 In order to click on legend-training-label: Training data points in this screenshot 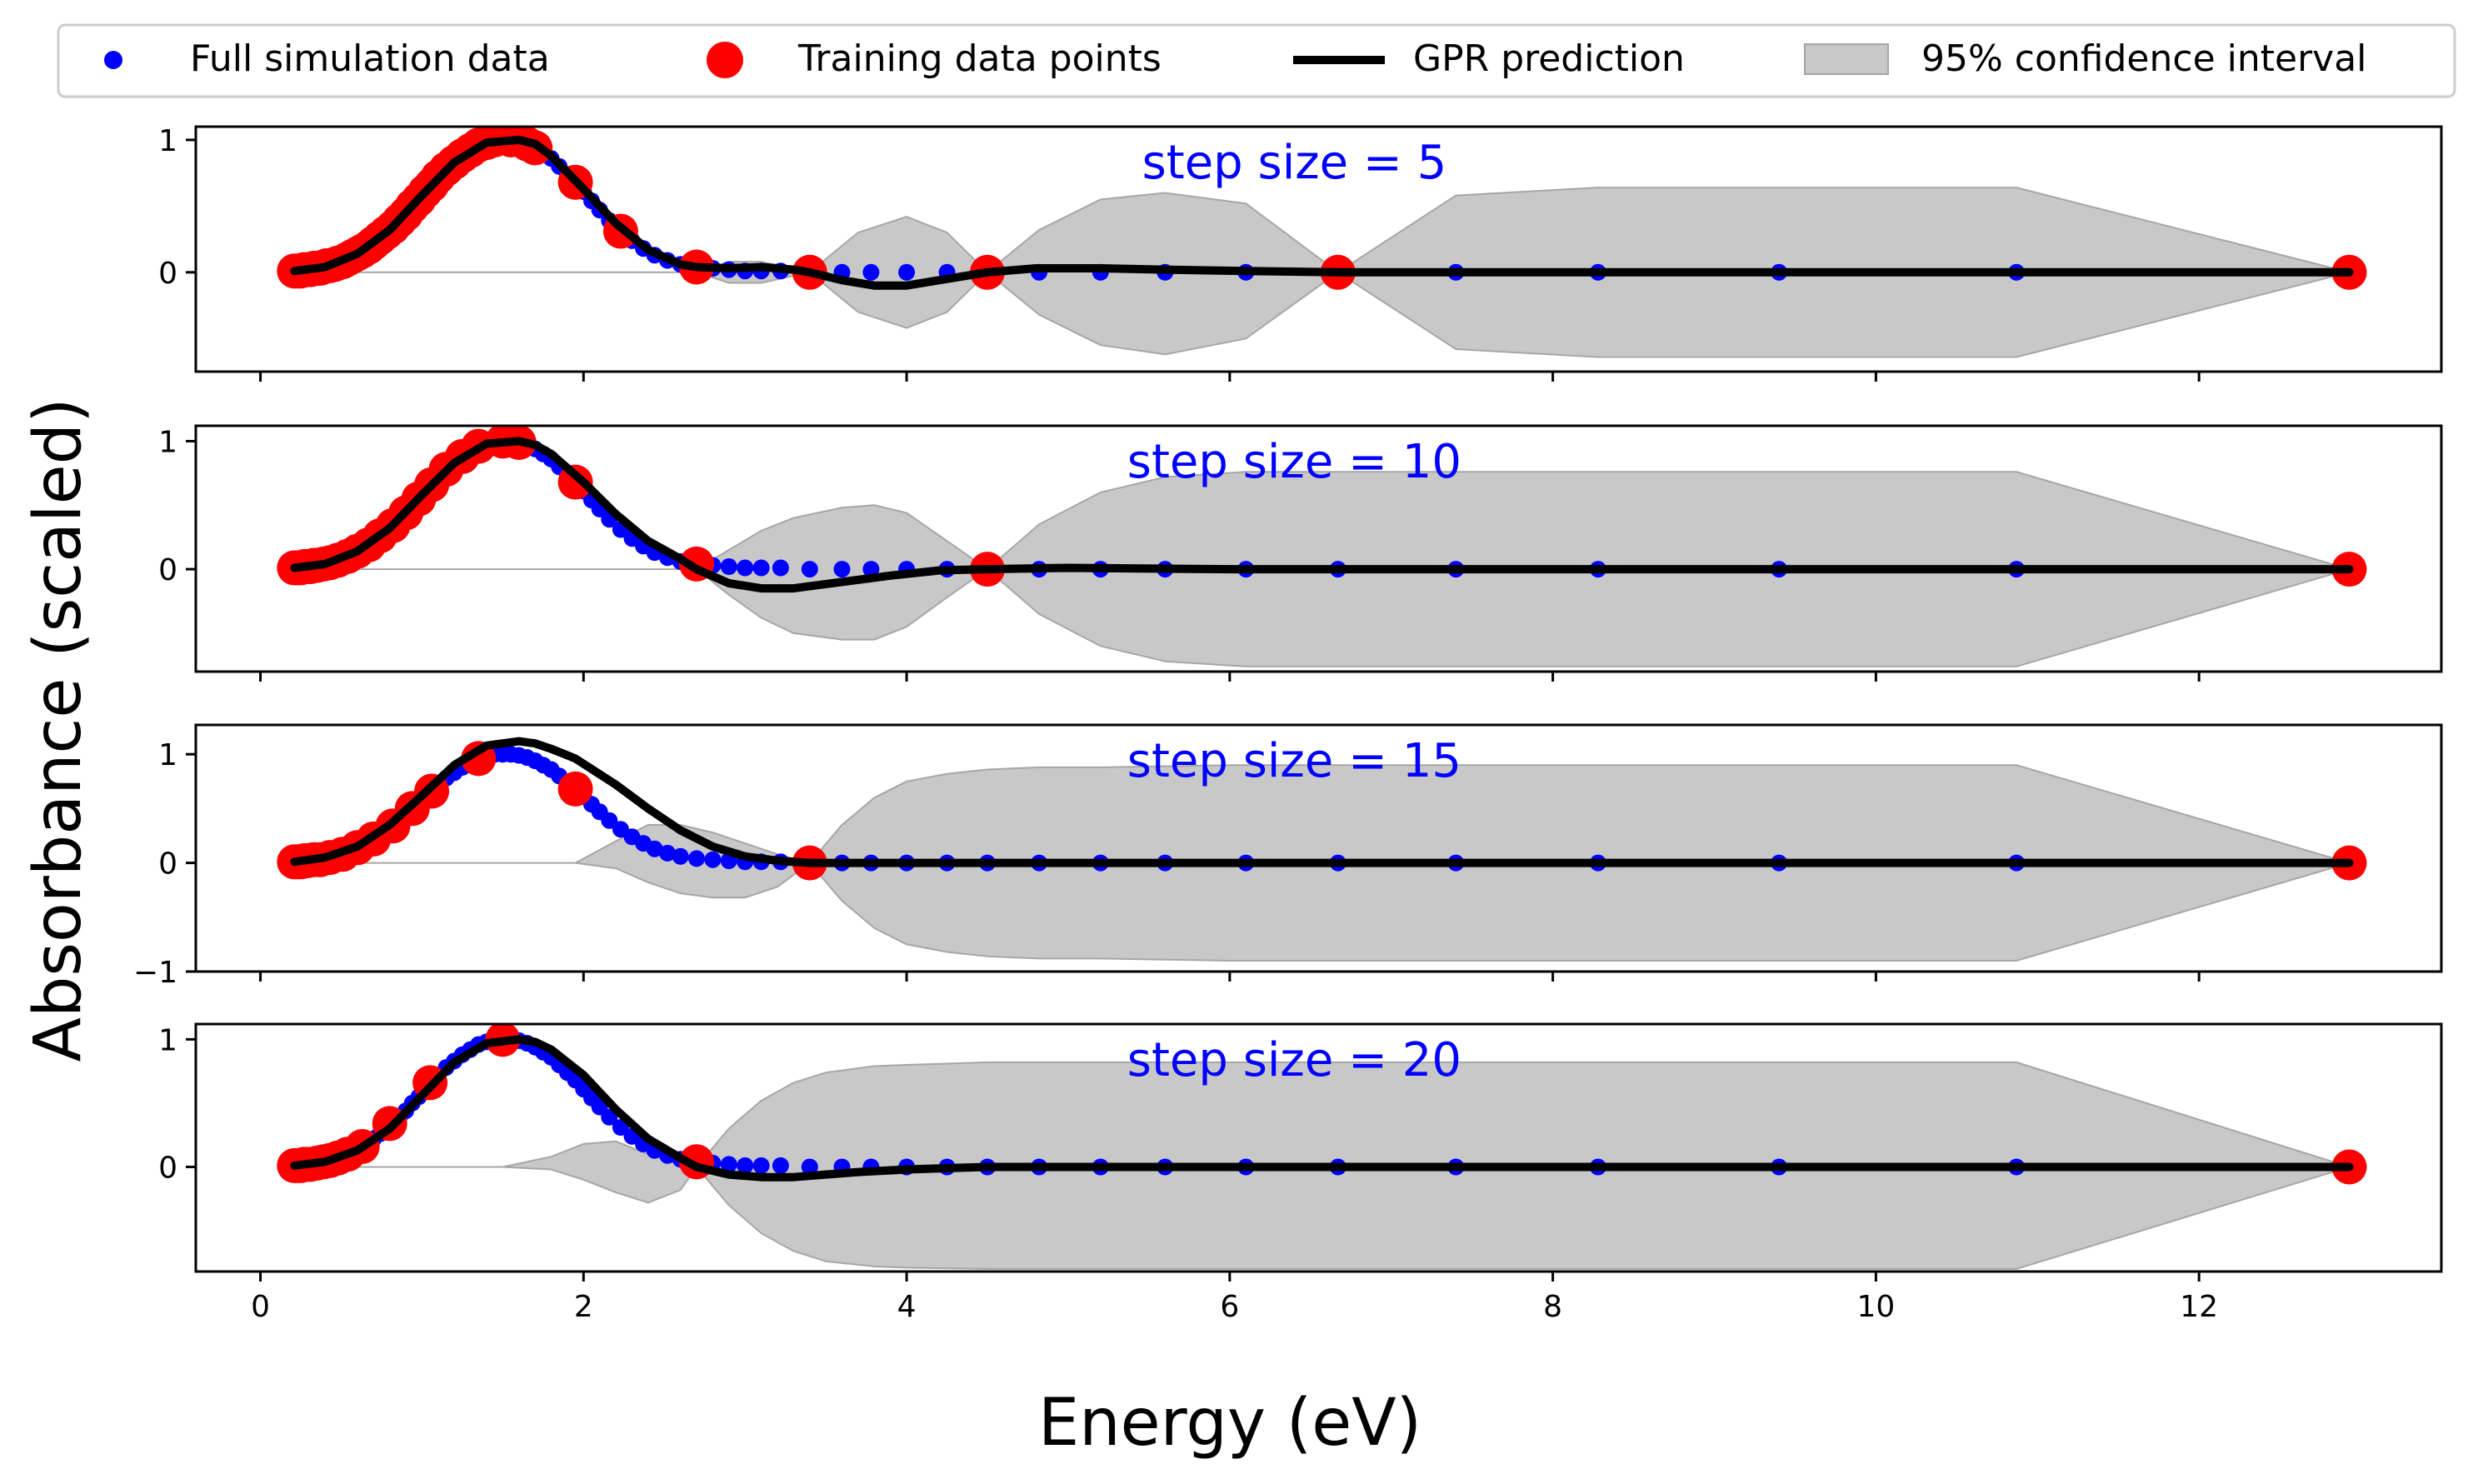, I will do `click(979, 58)`.